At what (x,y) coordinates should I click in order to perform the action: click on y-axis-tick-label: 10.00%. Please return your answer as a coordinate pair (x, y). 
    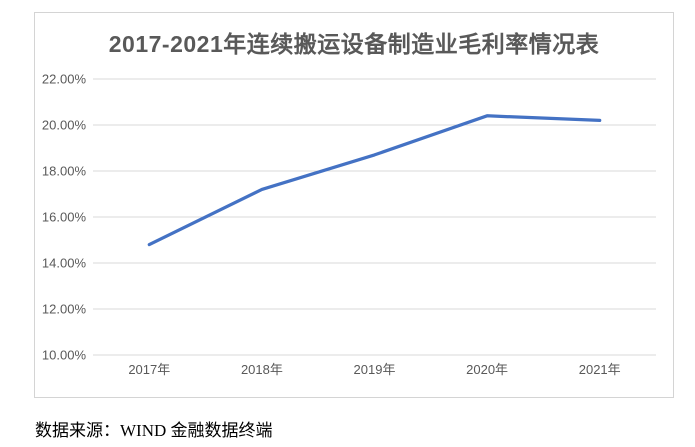
    Looking at the image, I should click on (64, 355).